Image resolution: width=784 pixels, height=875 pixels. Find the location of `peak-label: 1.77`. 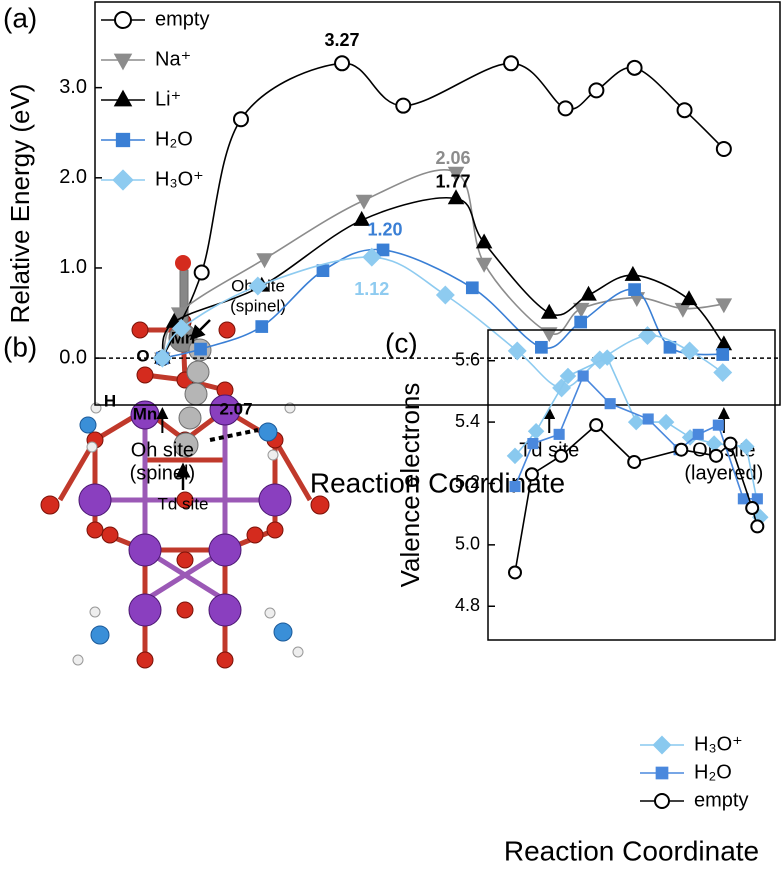

peak-label: 1.77 is located at coordinates (453, 181).